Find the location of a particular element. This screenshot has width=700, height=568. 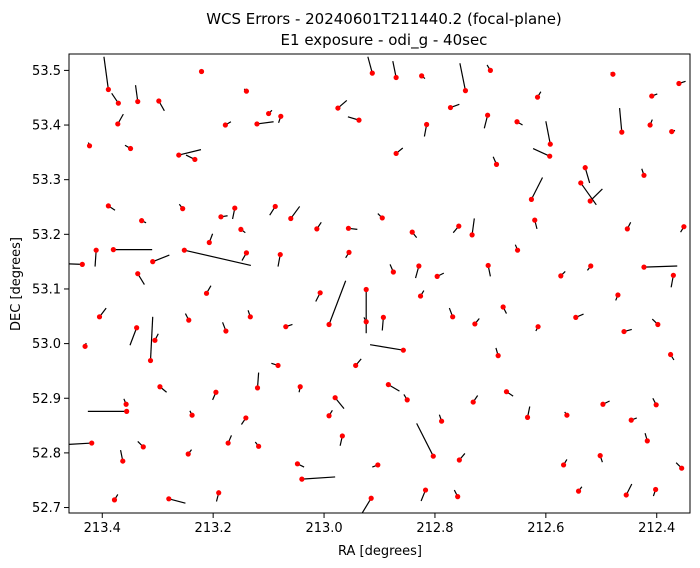

y-tick-label: 53.5 is located at coordinates (46, 71).